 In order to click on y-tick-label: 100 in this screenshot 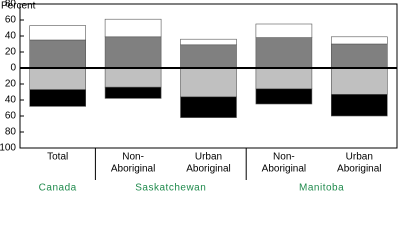, I will do `click(8, 148)`.